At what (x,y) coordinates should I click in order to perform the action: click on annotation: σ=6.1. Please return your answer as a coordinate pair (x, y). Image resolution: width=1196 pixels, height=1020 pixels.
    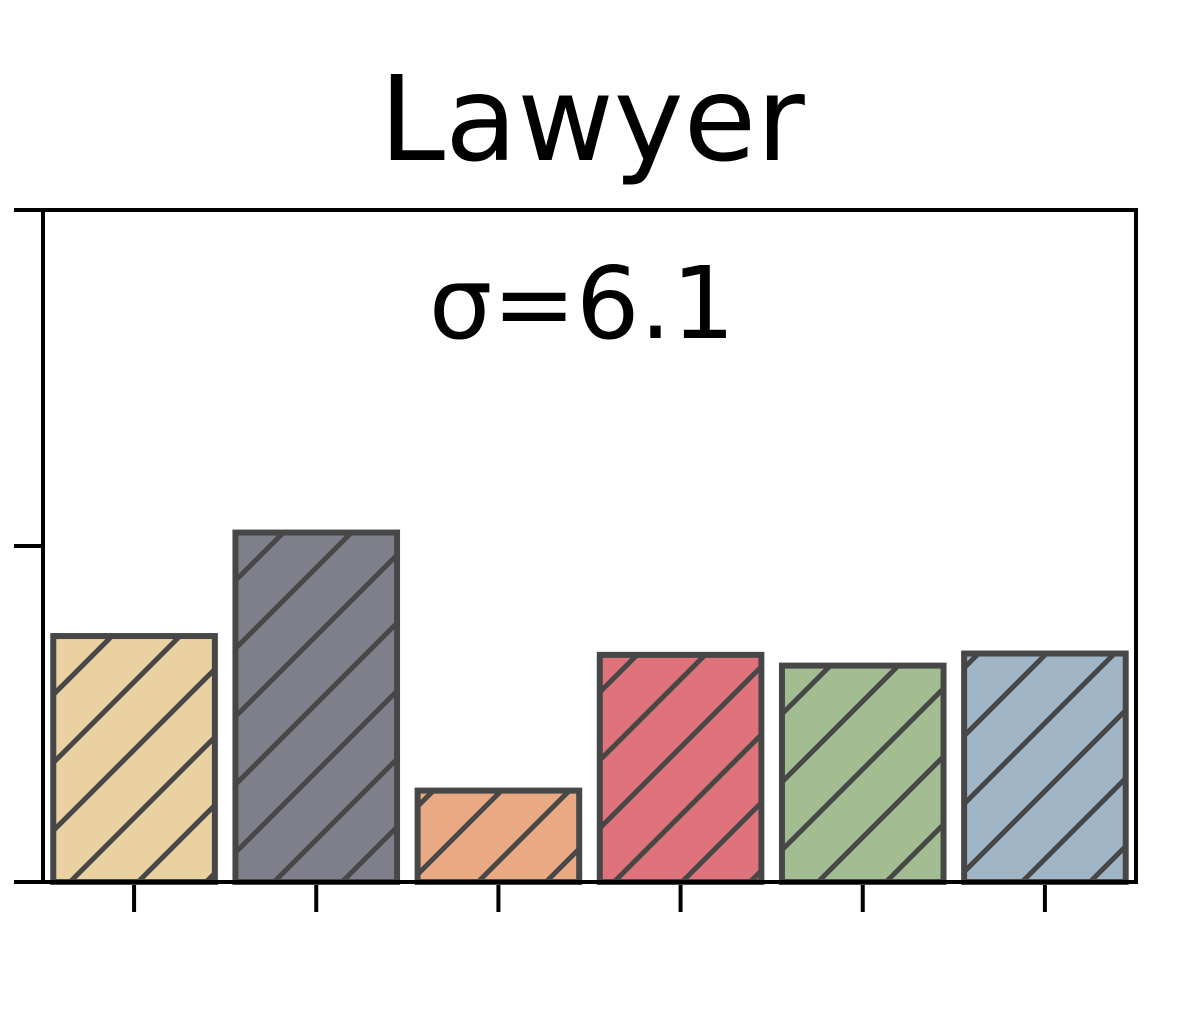
    Looking at the image, I should click on (582, 303).